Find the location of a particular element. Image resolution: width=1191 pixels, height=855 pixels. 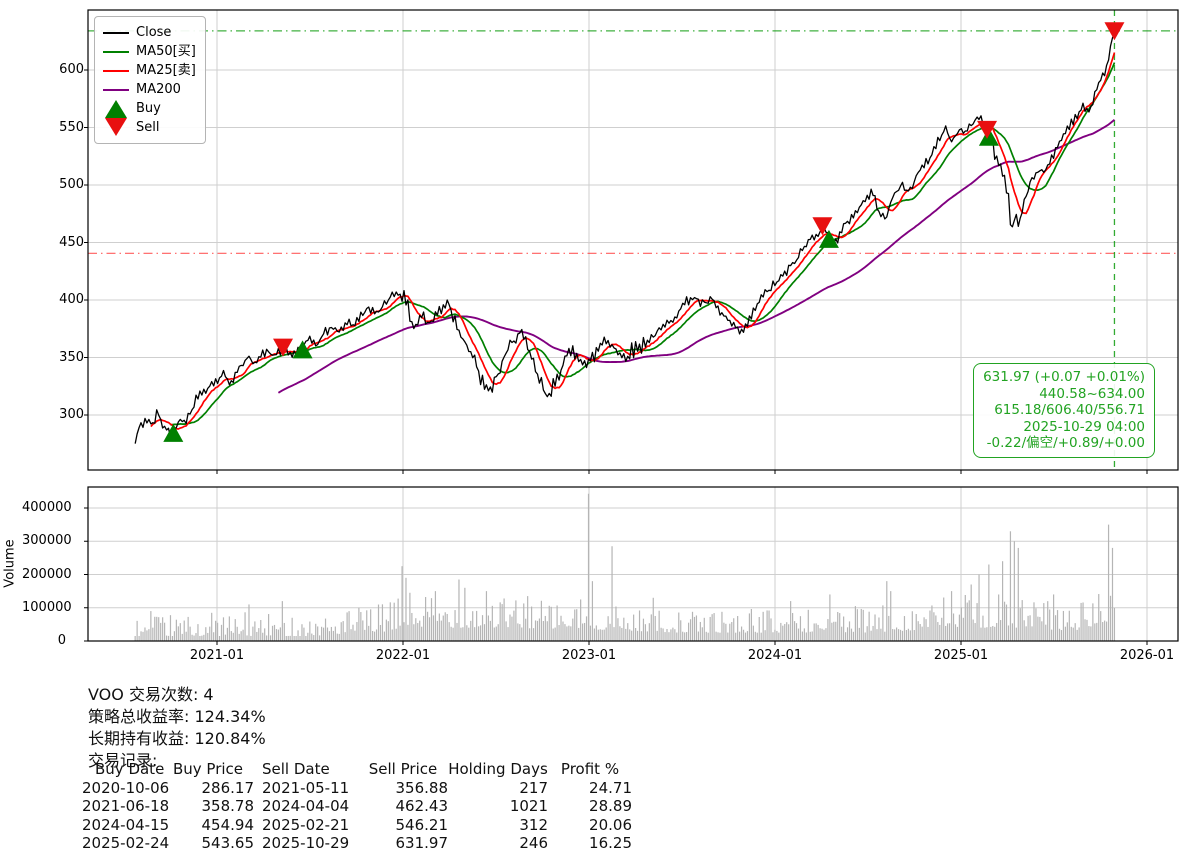

trade-cell: 358.78 is located at coordinates (228, 806).